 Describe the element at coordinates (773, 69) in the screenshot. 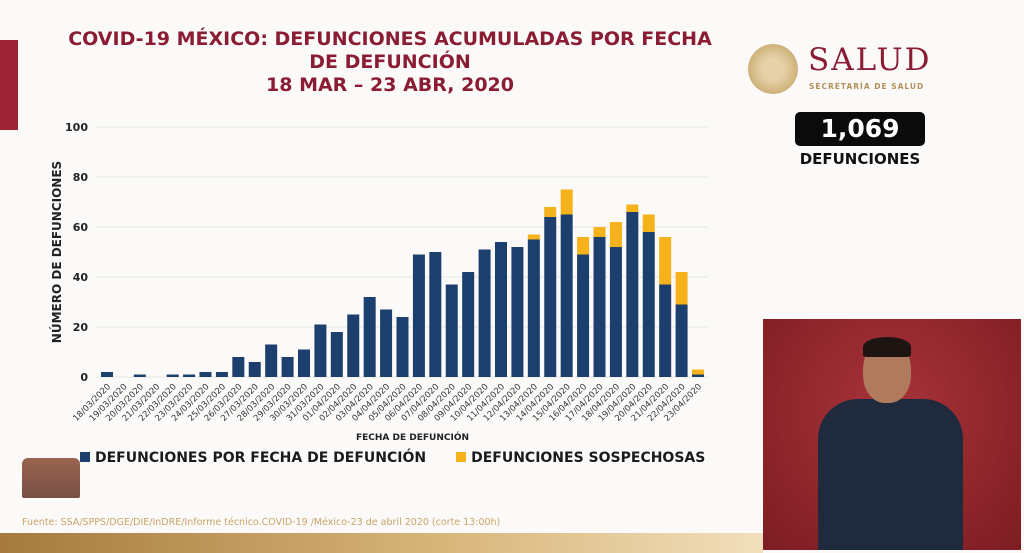

I see `national-seal-icon` at that location.